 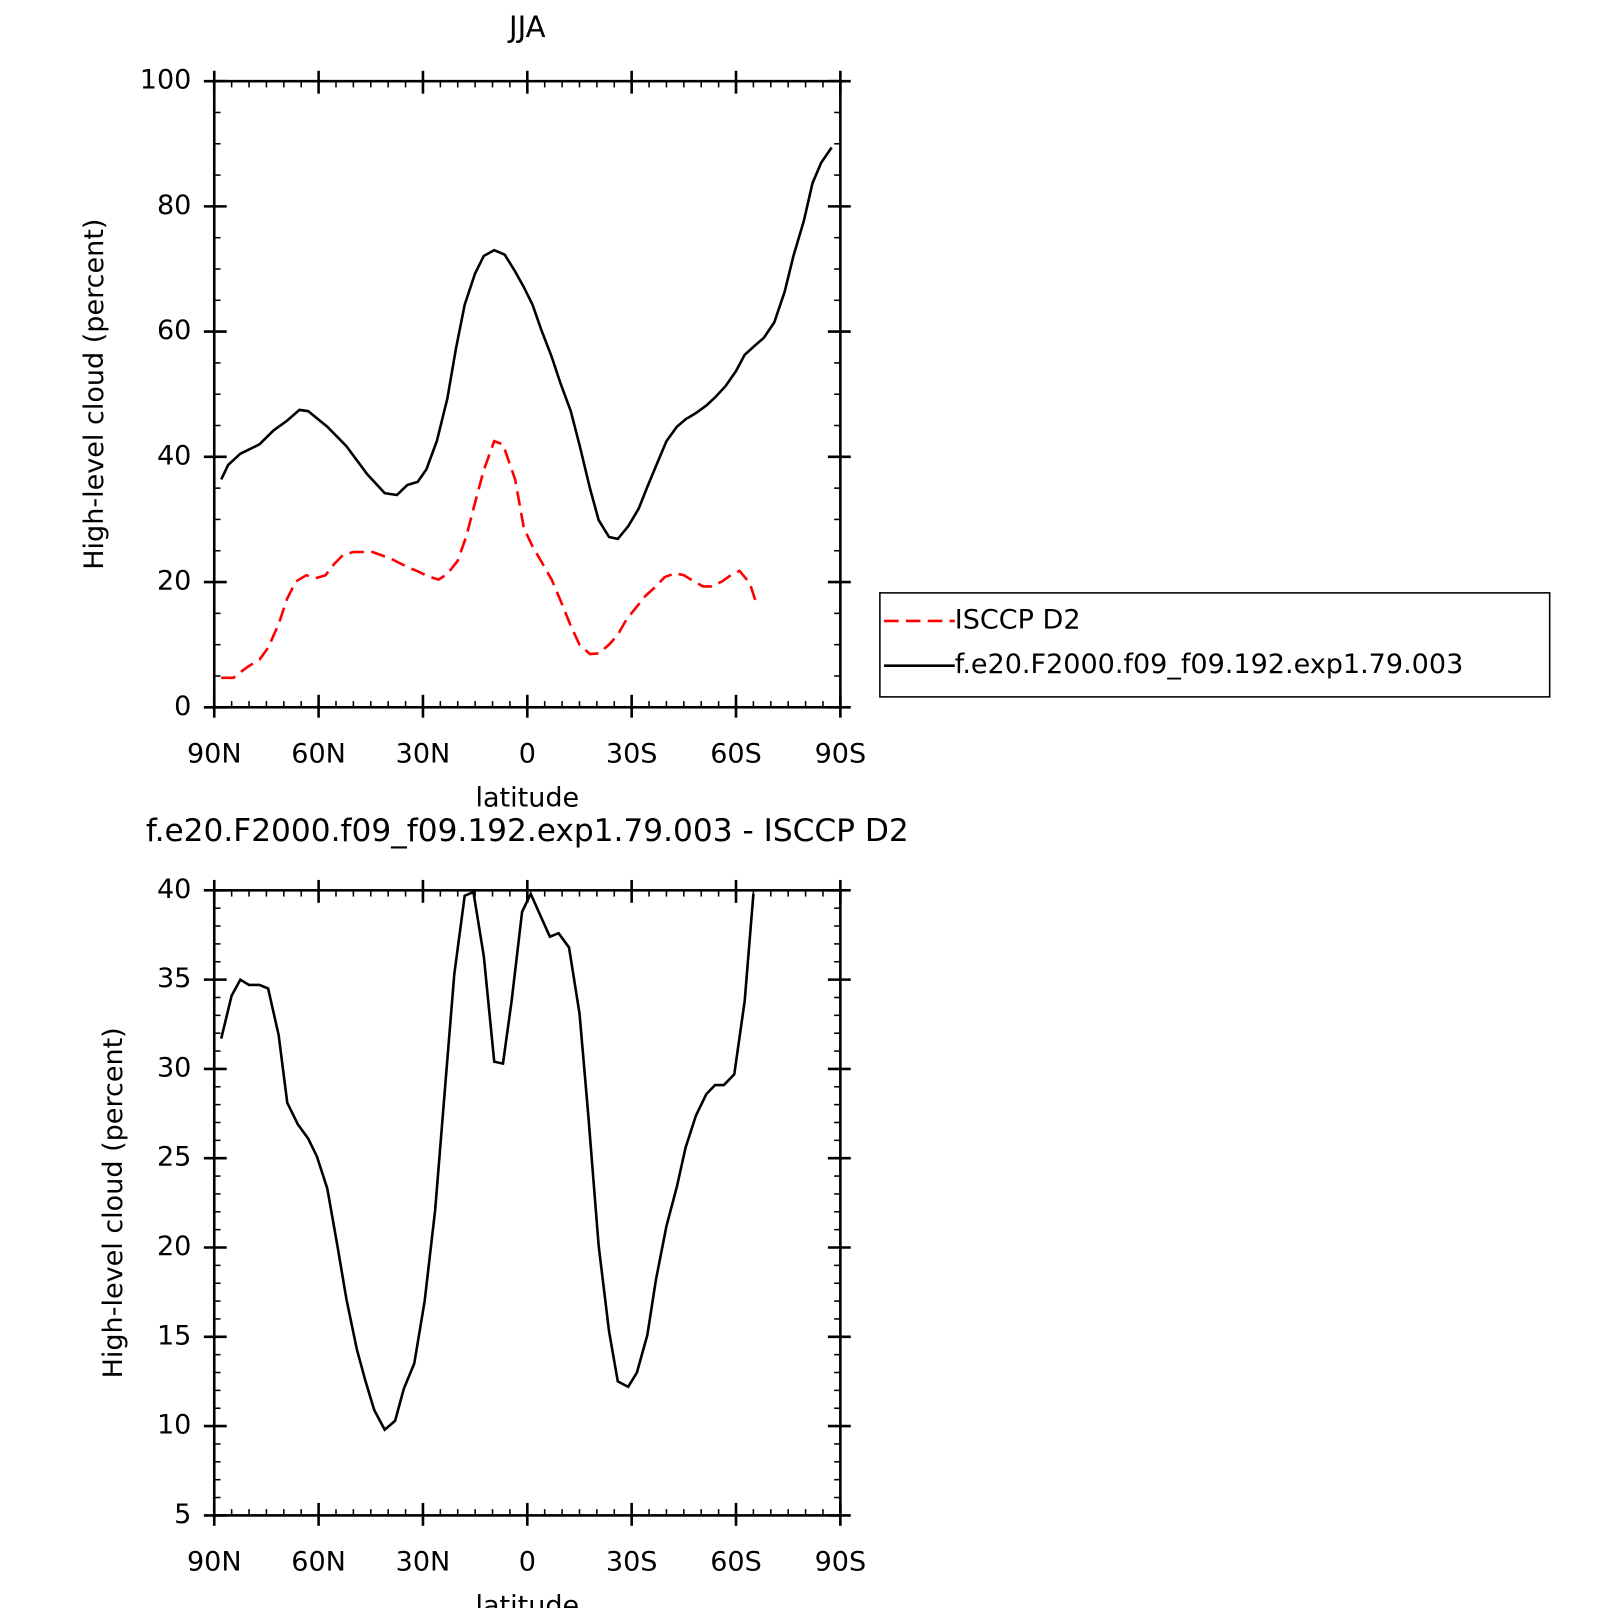 I want to click on y-tick-label: 80, so click(x=174, y=205).